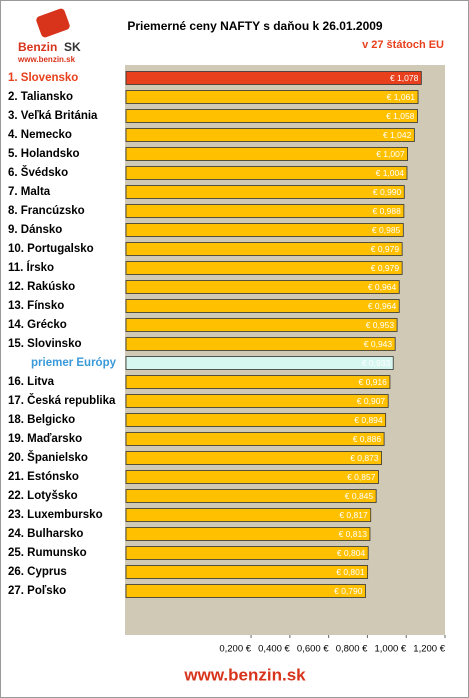 This screenshot has width=469, height=698. Describe the element at coordinates (45, 534) in the screenshot. I see `category-label: 24. Bulharsko` at that location.